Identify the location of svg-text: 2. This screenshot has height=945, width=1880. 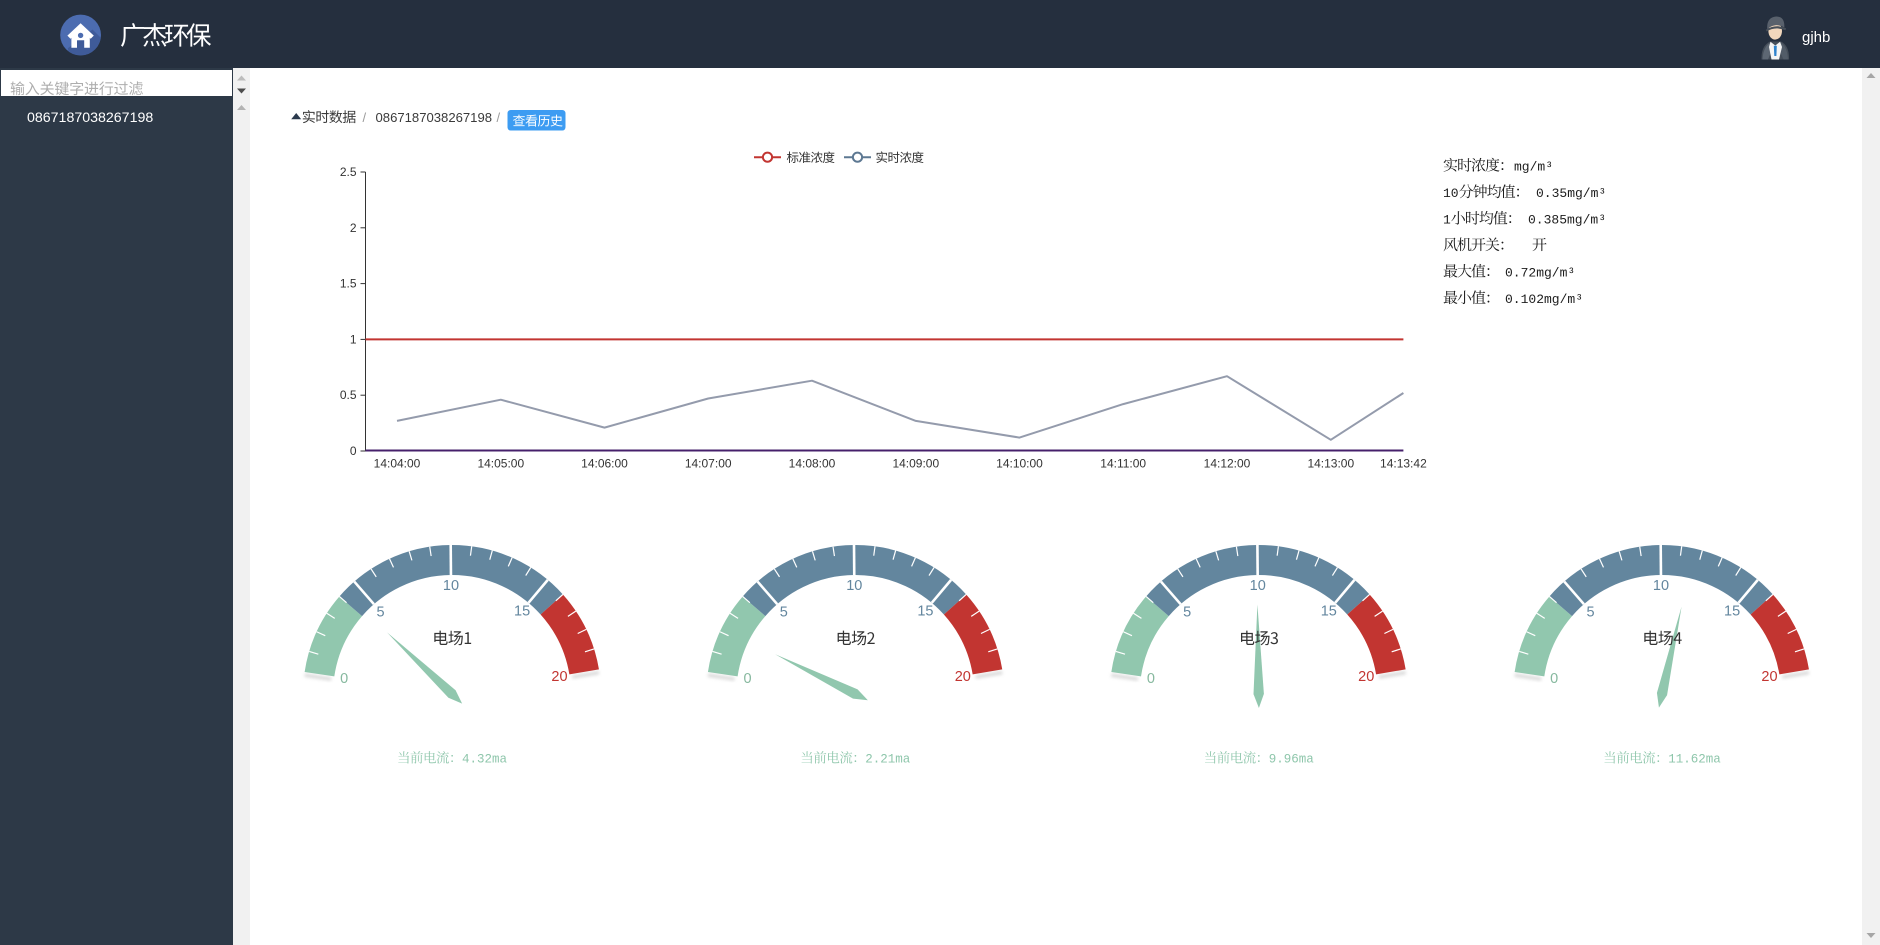
(353, 228).